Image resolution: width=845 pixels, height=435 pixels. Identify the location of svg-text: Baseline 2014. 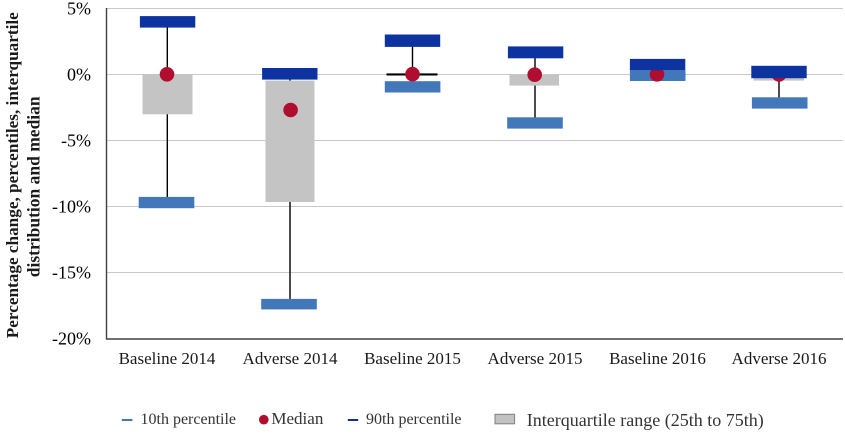
(167, 358).